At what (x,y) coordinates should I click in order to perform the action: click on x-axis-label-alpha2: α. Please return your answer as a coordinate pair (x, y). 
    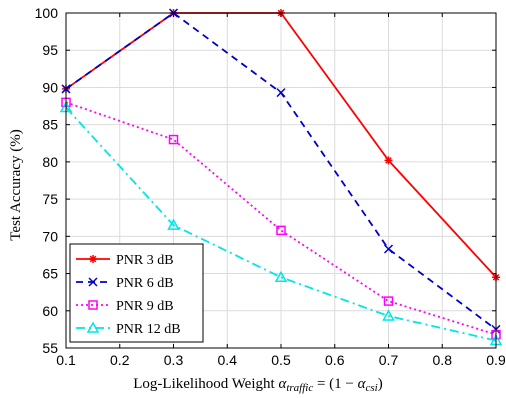
    Looking at the image, I should click on (362, 384).